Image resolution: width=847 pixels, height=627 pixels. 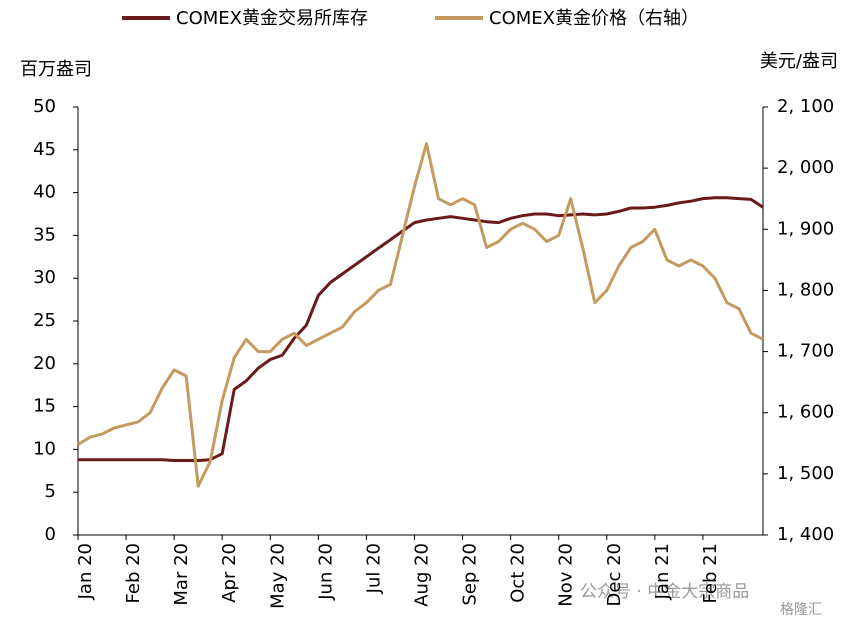 What do you see at coordinates (805, 289) in the screenshot?
I see `y2-tick-label: 1, 800` at bounding box center [805, 289].